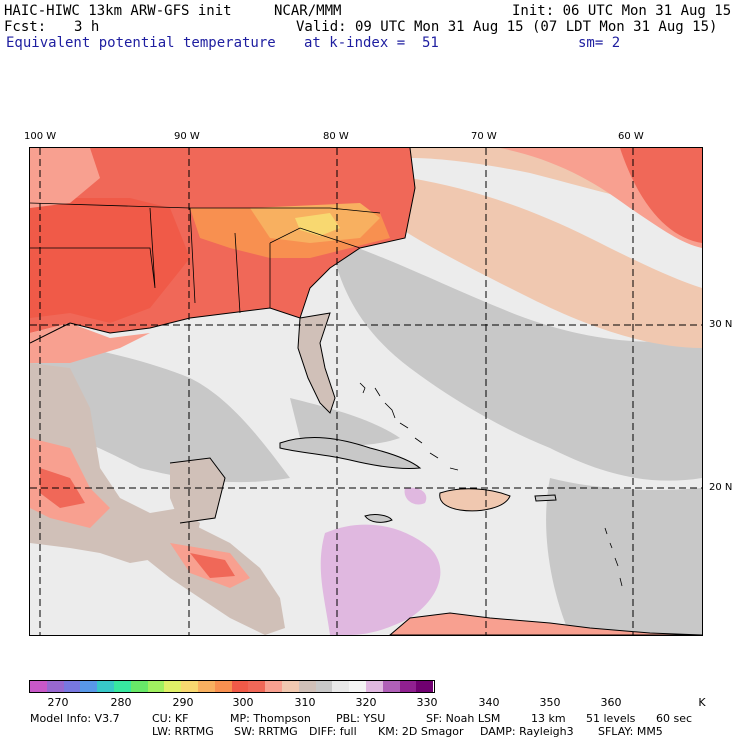 The height and width of the screenshot is (740, 740). Describe the element at coordinates (611, 702) in the screenshot. I see `colorbar-label-360: 360` at that location.